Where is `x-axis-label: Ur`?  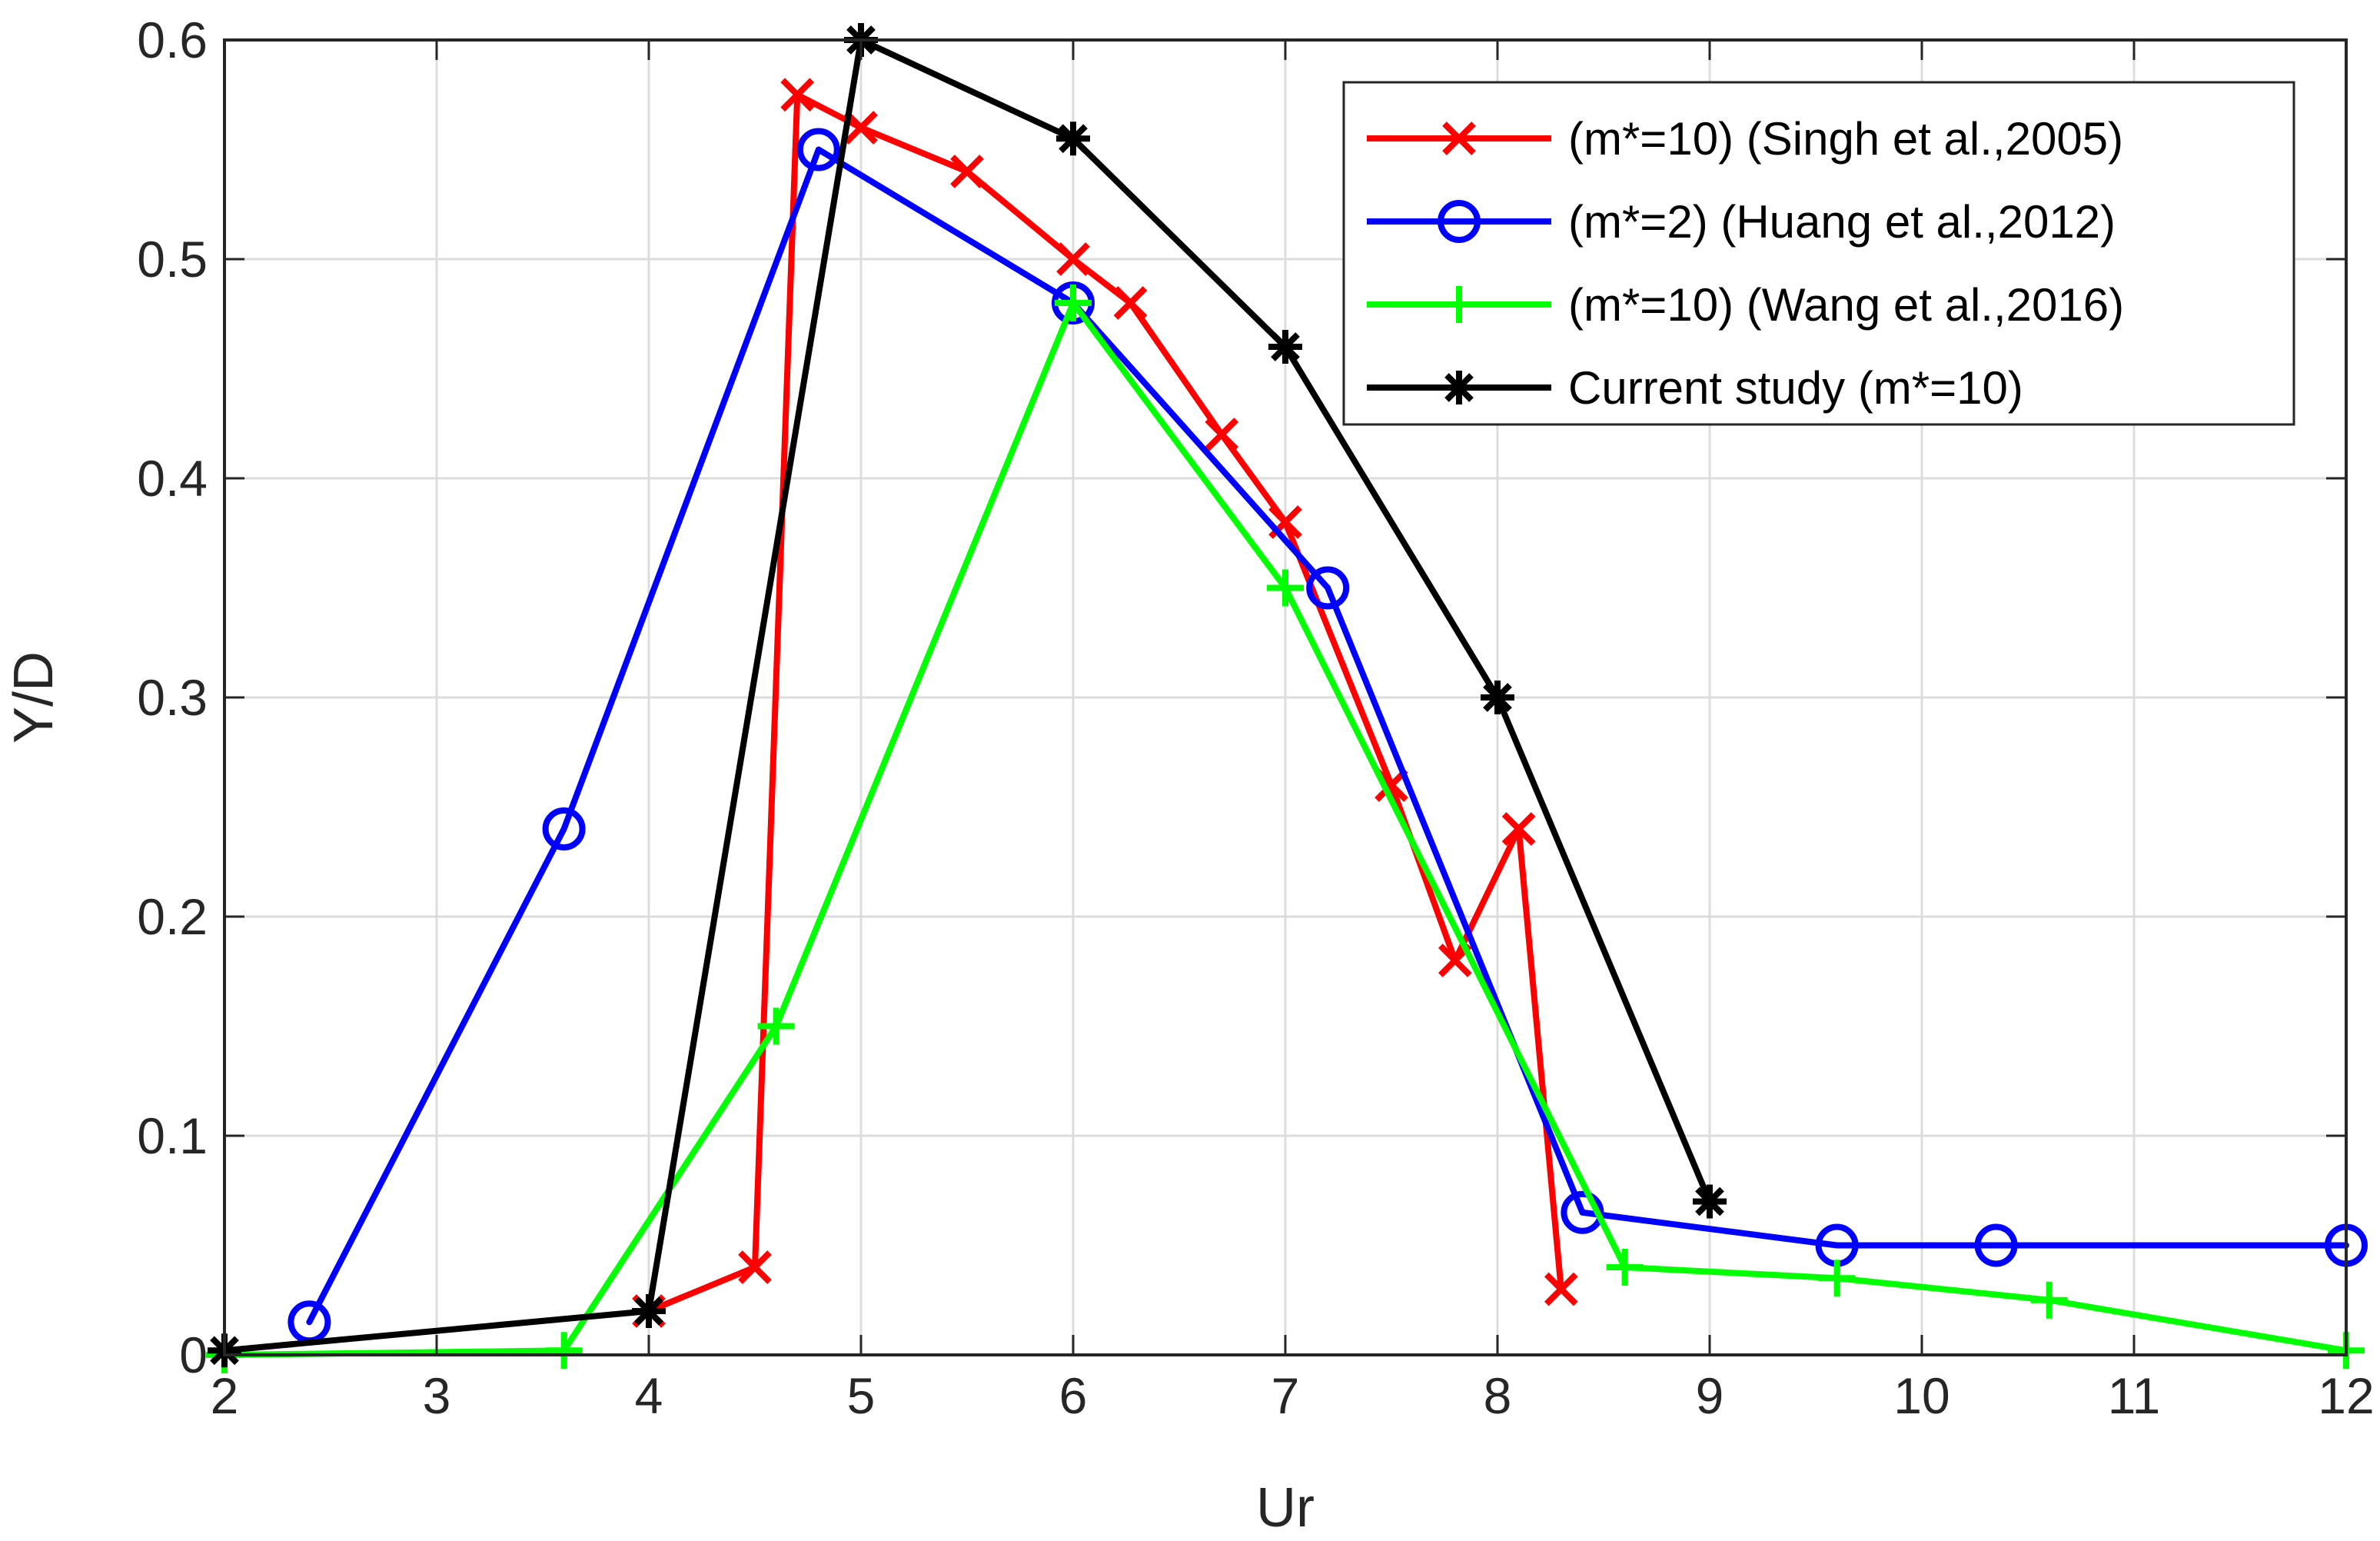
x-axis-label: Ur is located at coordinates (1285, 1508).